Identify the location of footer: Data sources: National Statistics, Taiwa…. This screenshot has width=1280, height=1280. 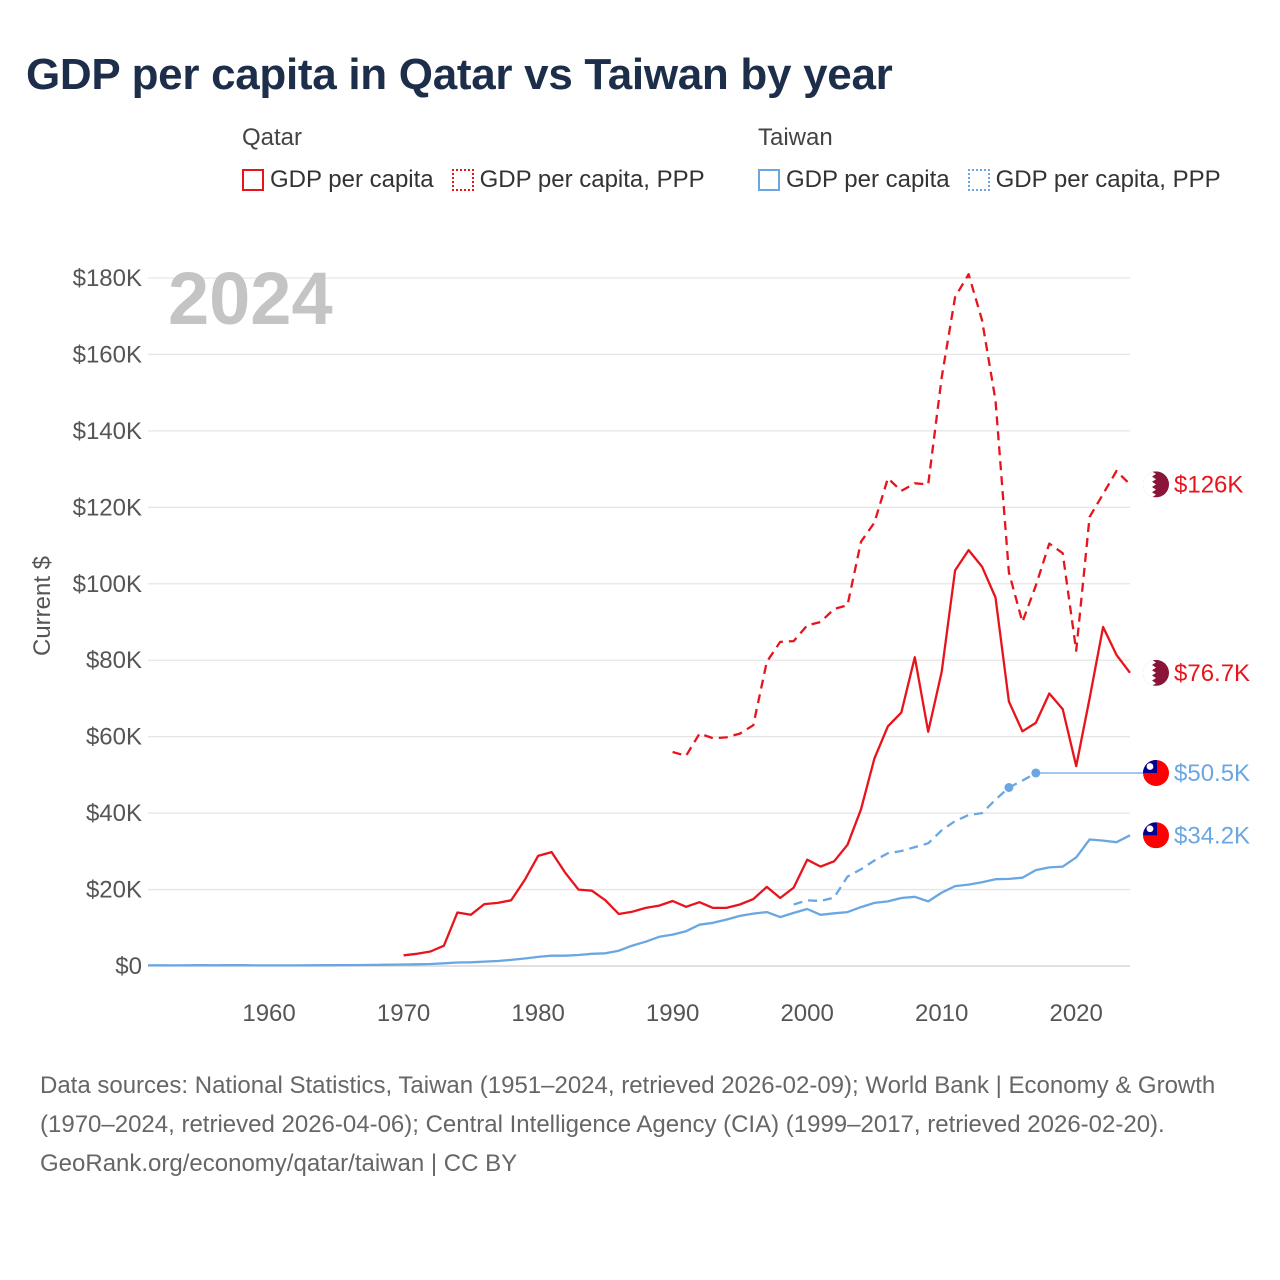
(635, 1124).